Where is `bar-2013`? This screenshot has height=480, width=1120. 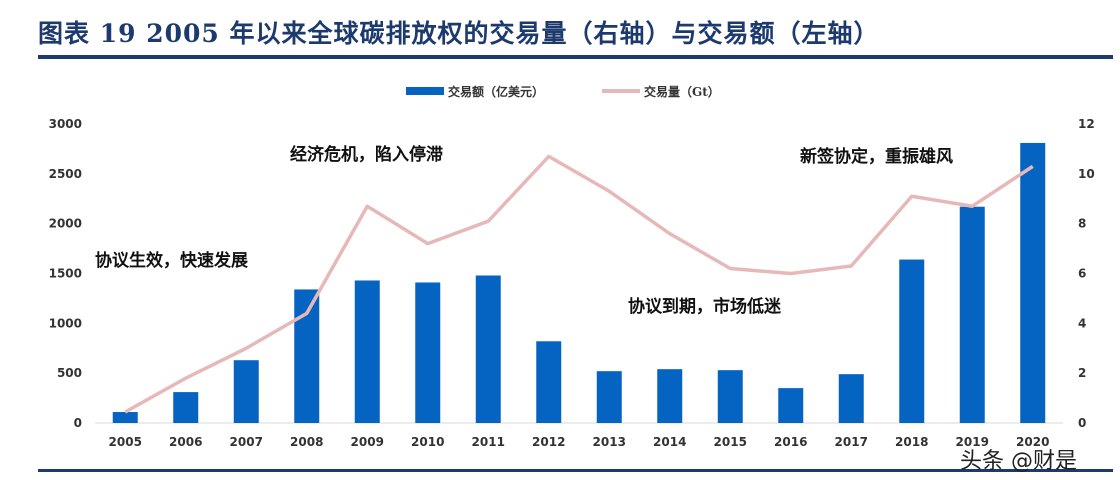
bar-2013 is located at coordinates (609, 397).